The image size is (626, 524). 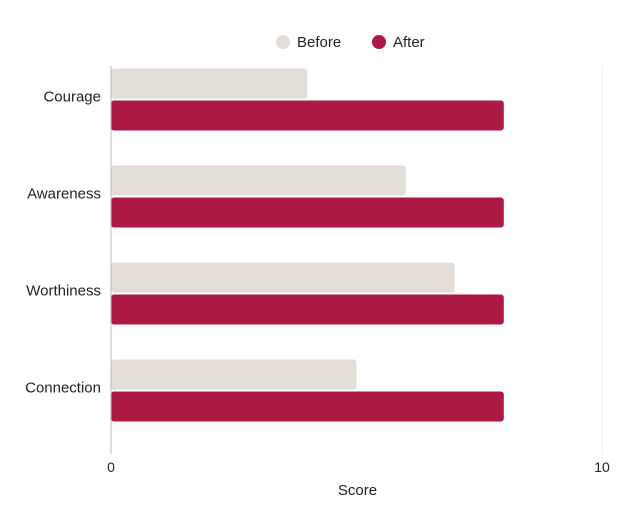 I want to click on legend-marker-after, so click(x=379, y=42).